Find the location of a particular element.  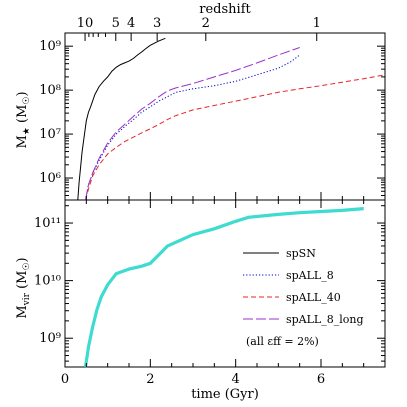

mstar-sub: ★ is located at coordinates (27, 131).